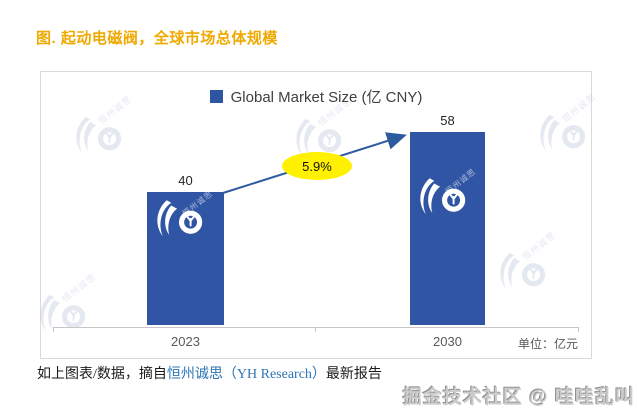  I want to click on source-note-prefix: 如上图表/数据，摘自, so click(102, 374).